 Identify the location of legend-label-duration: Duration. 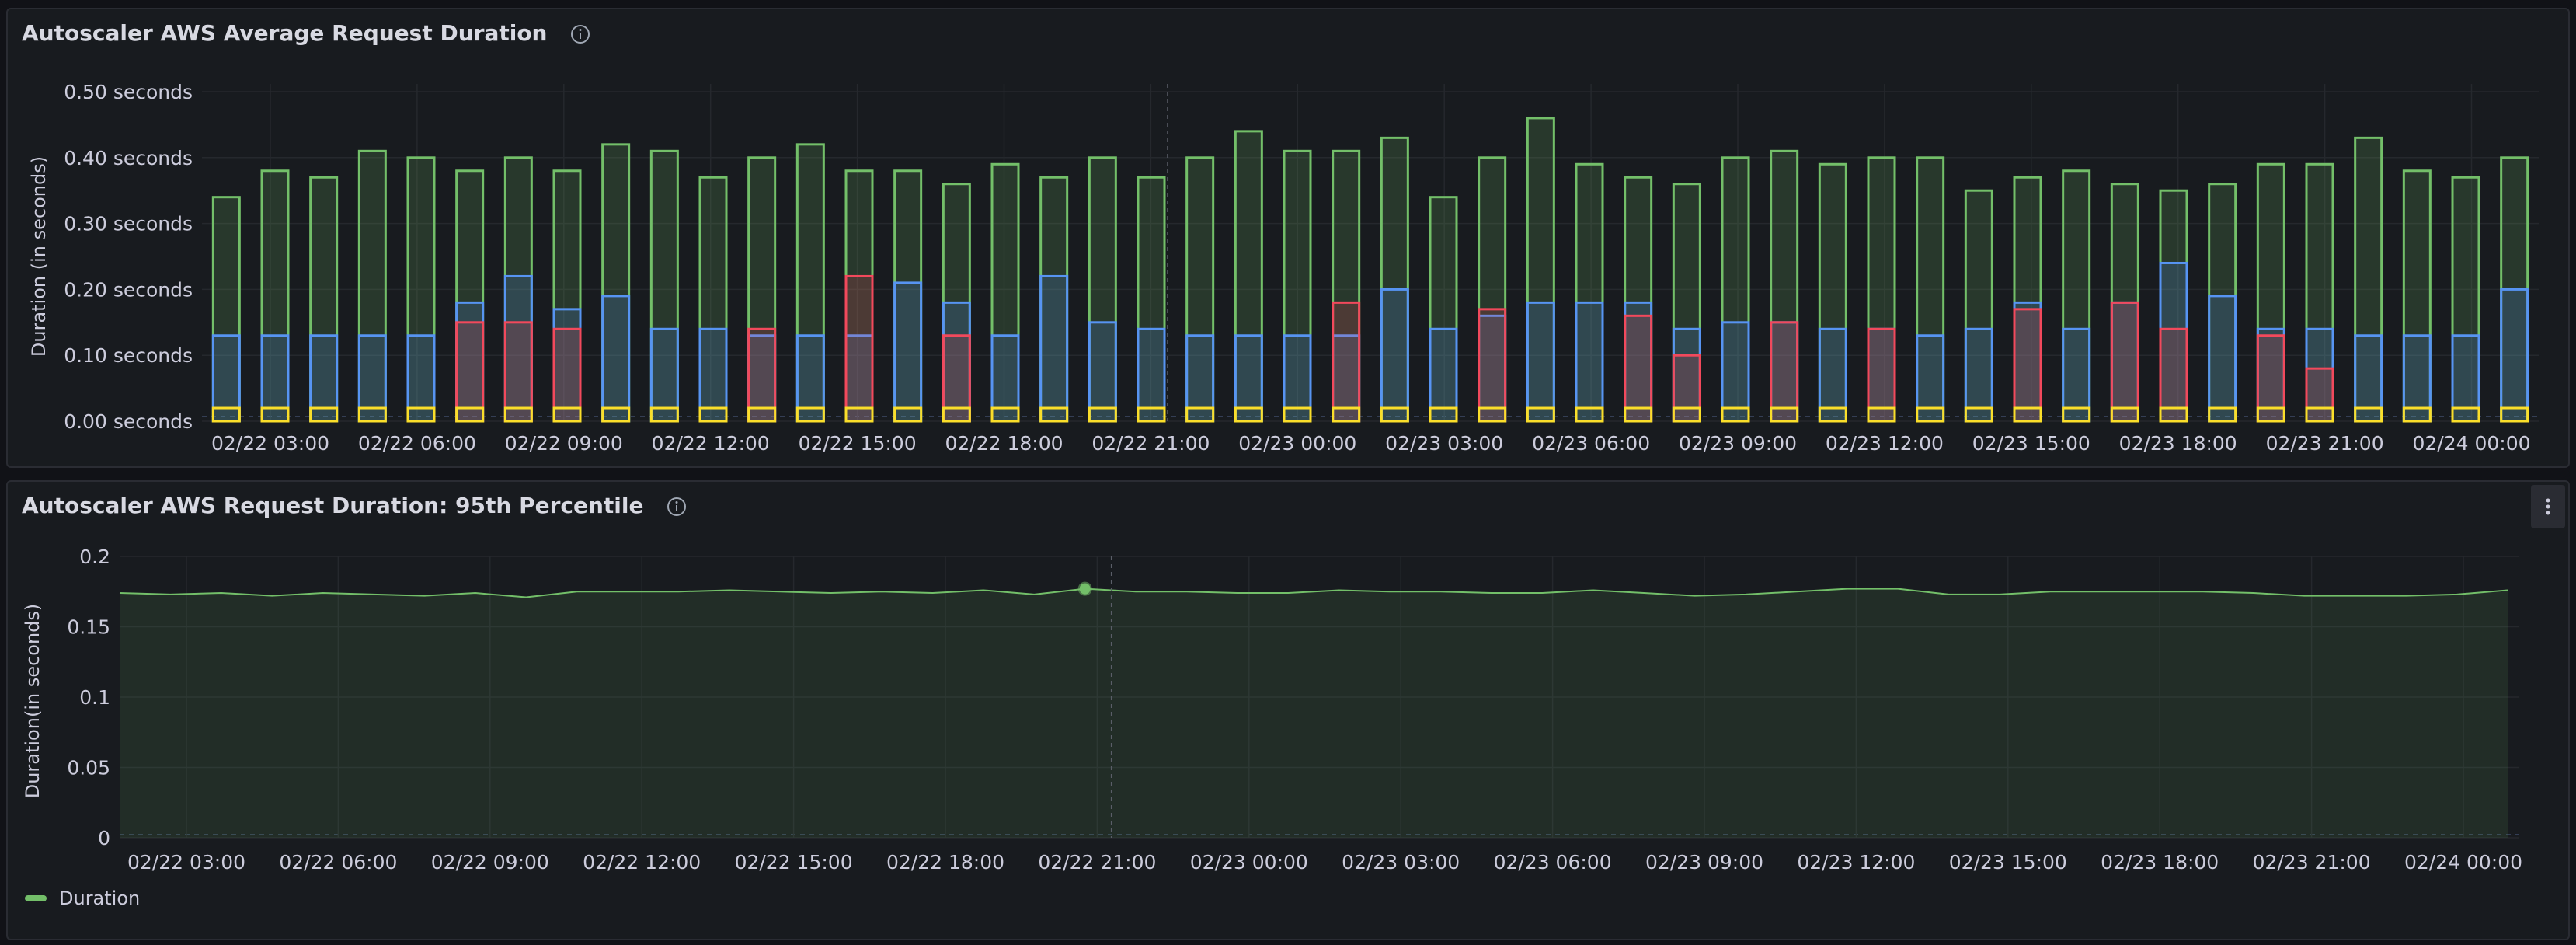
(100, 898).